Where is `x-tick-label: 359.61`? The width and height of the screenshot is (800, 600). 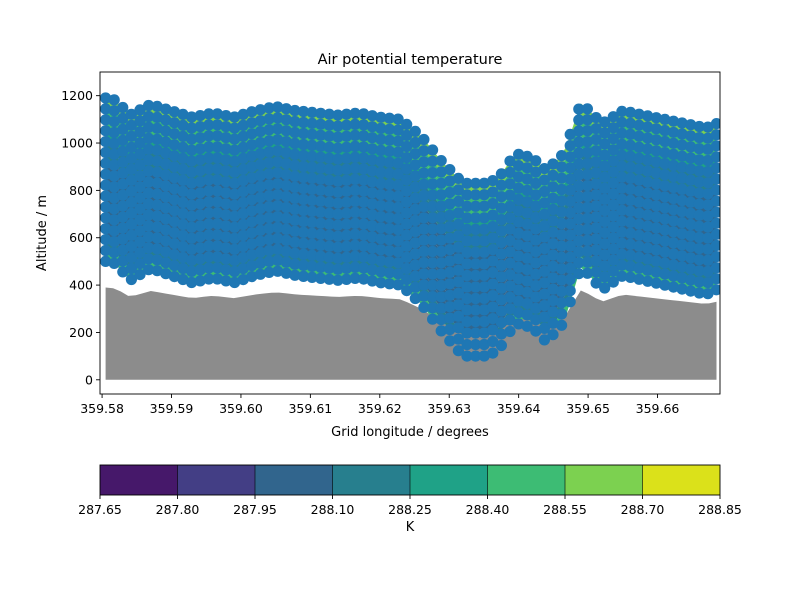
x-tick-label: 359.61 is located at coordinates (310, 408).